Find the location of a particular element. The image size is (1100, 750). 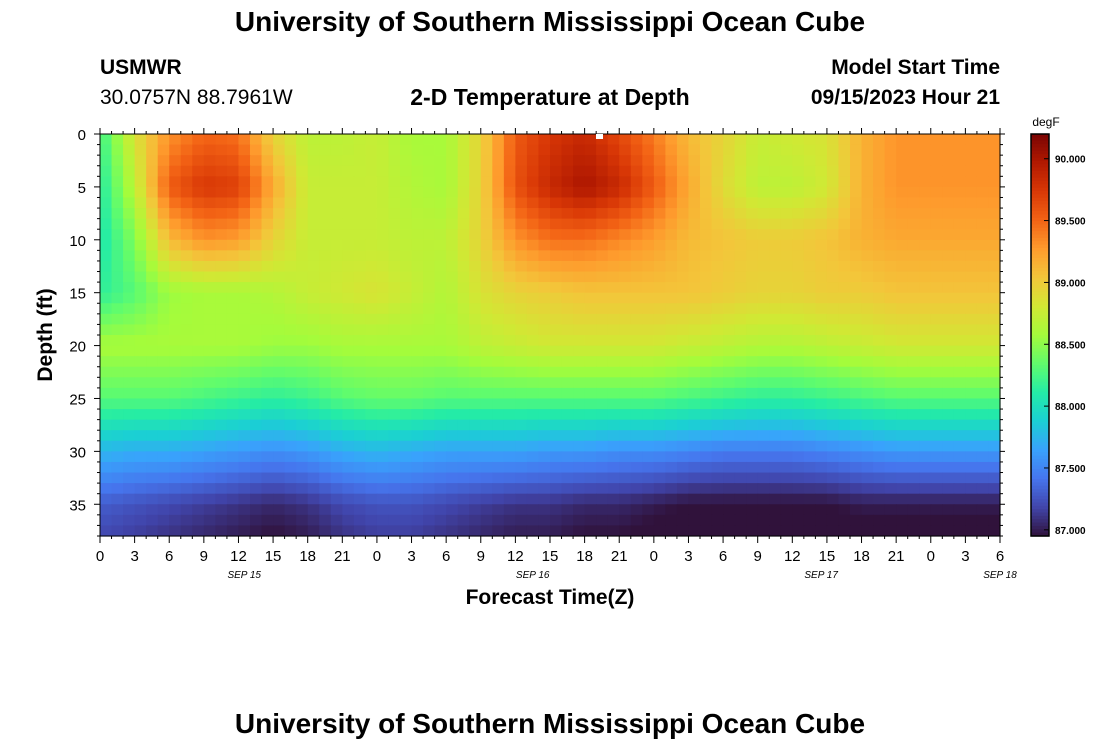

x-tick-label: 18 is located at coordinates (307, 556).